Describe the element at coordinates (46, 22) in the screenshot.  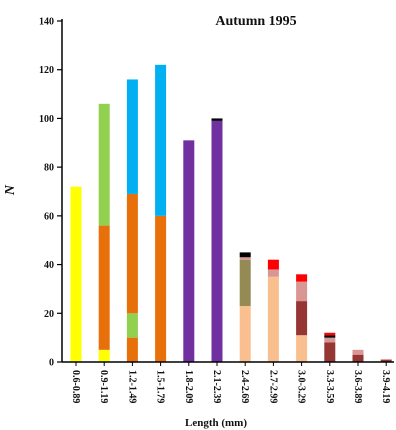
I see `y-tick-label-140: 140` at that location.